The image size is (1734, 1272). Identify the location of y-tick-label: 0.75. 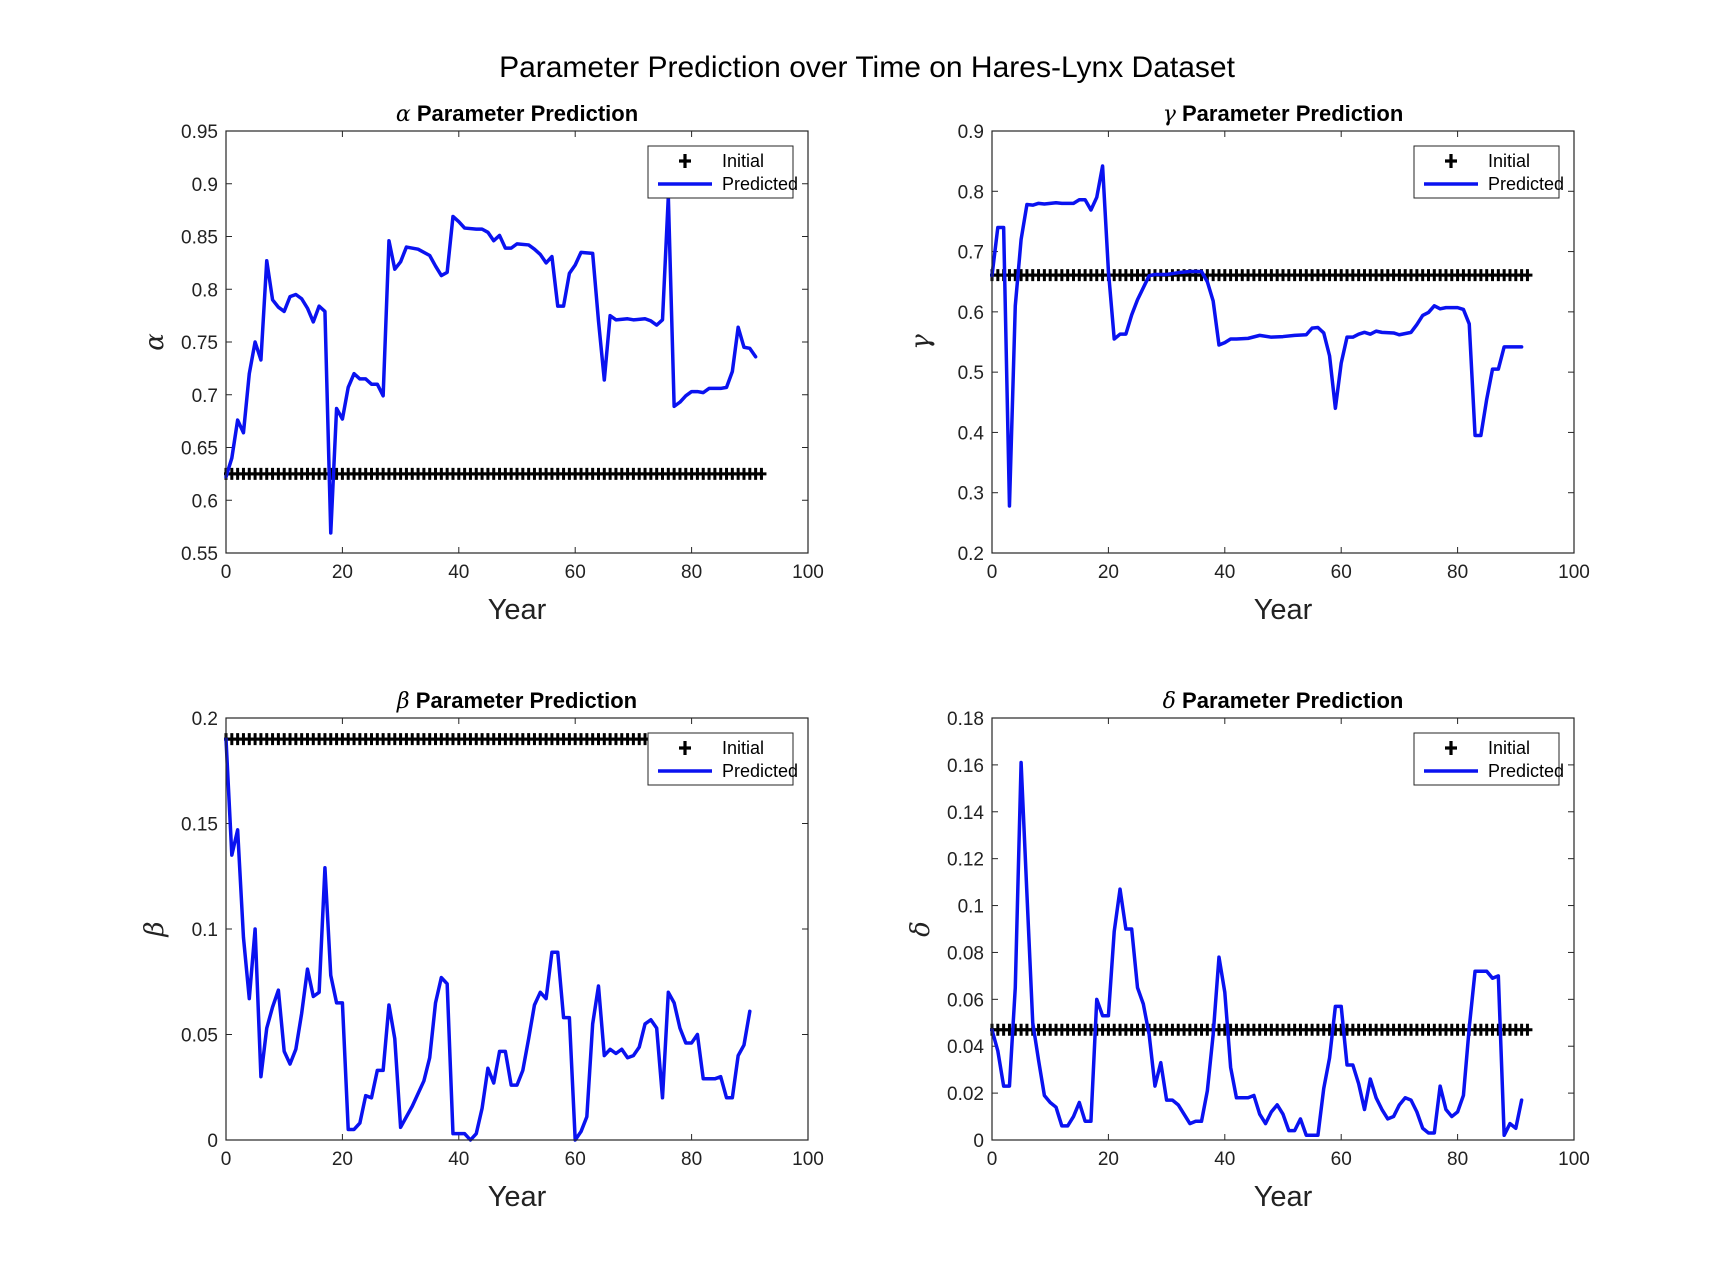
(199, 343).